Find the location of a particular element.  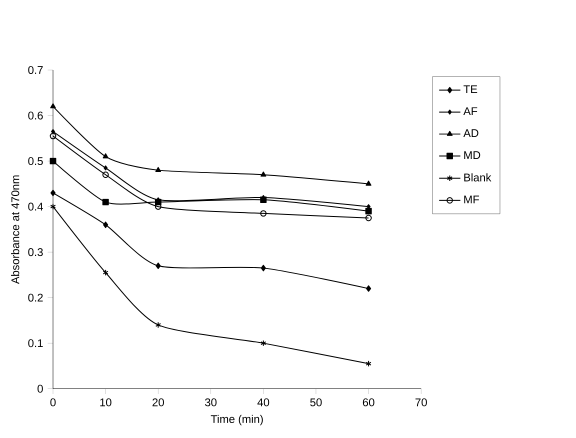

y-tick-label: 0.1 is located at coordinates (35, 343).